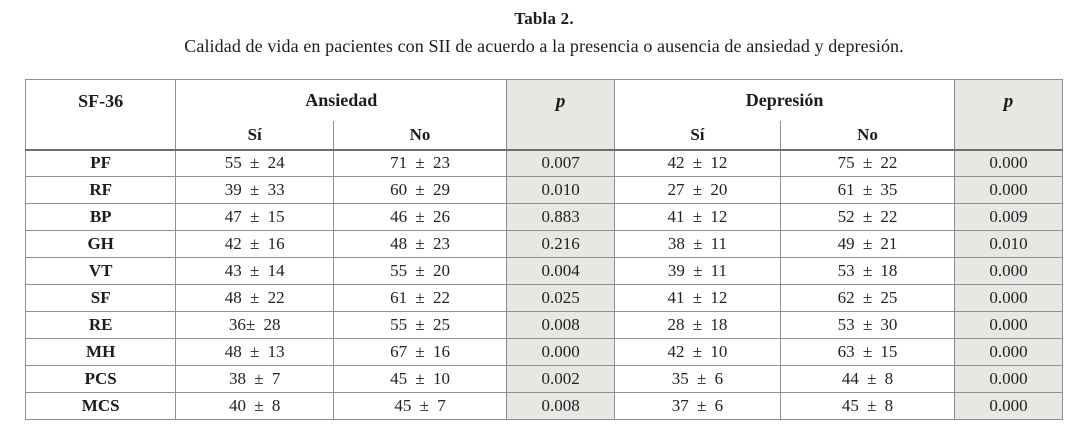  I want to click on p-value-cell: 0.007, so click(560, 162).